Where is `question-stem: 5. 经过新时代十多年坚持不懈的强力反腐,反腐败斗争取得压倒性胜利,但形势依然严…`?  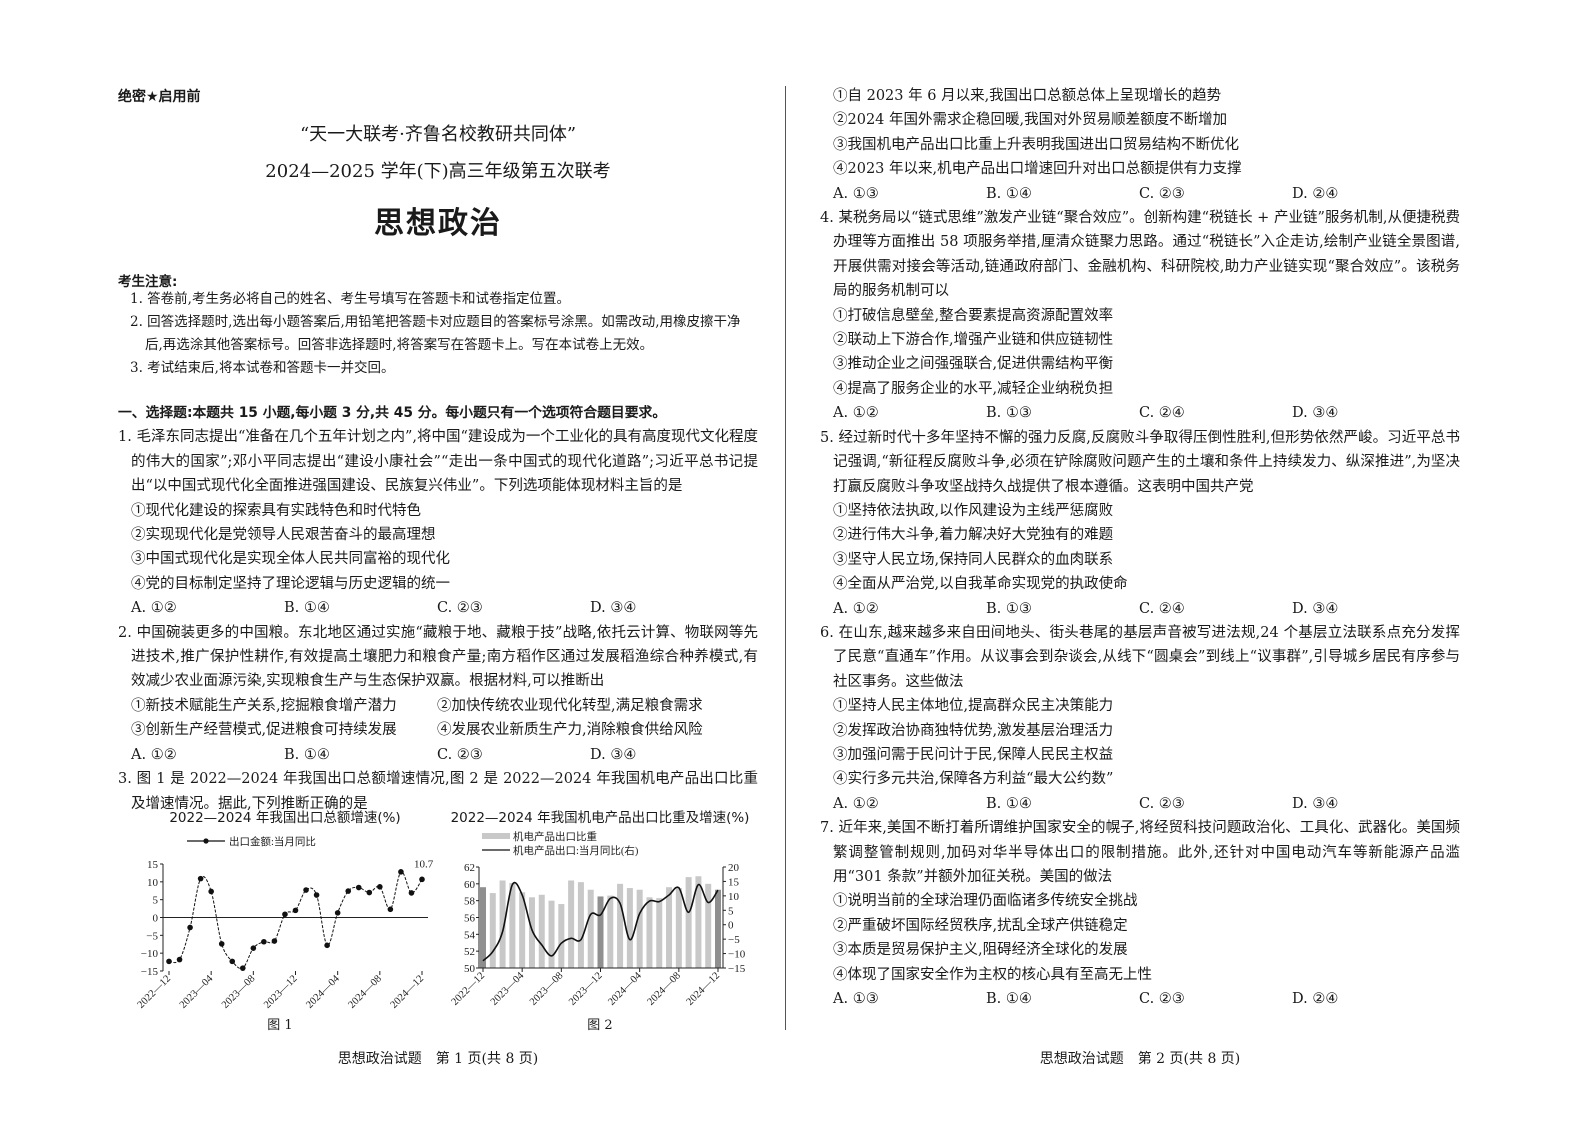 question-stem: 5. 经过新时代十多年坚持不懈的强力反腐,反腐败斗争取得压倒性胜利,但形势依然严… is located at coordinates (1140, 462).